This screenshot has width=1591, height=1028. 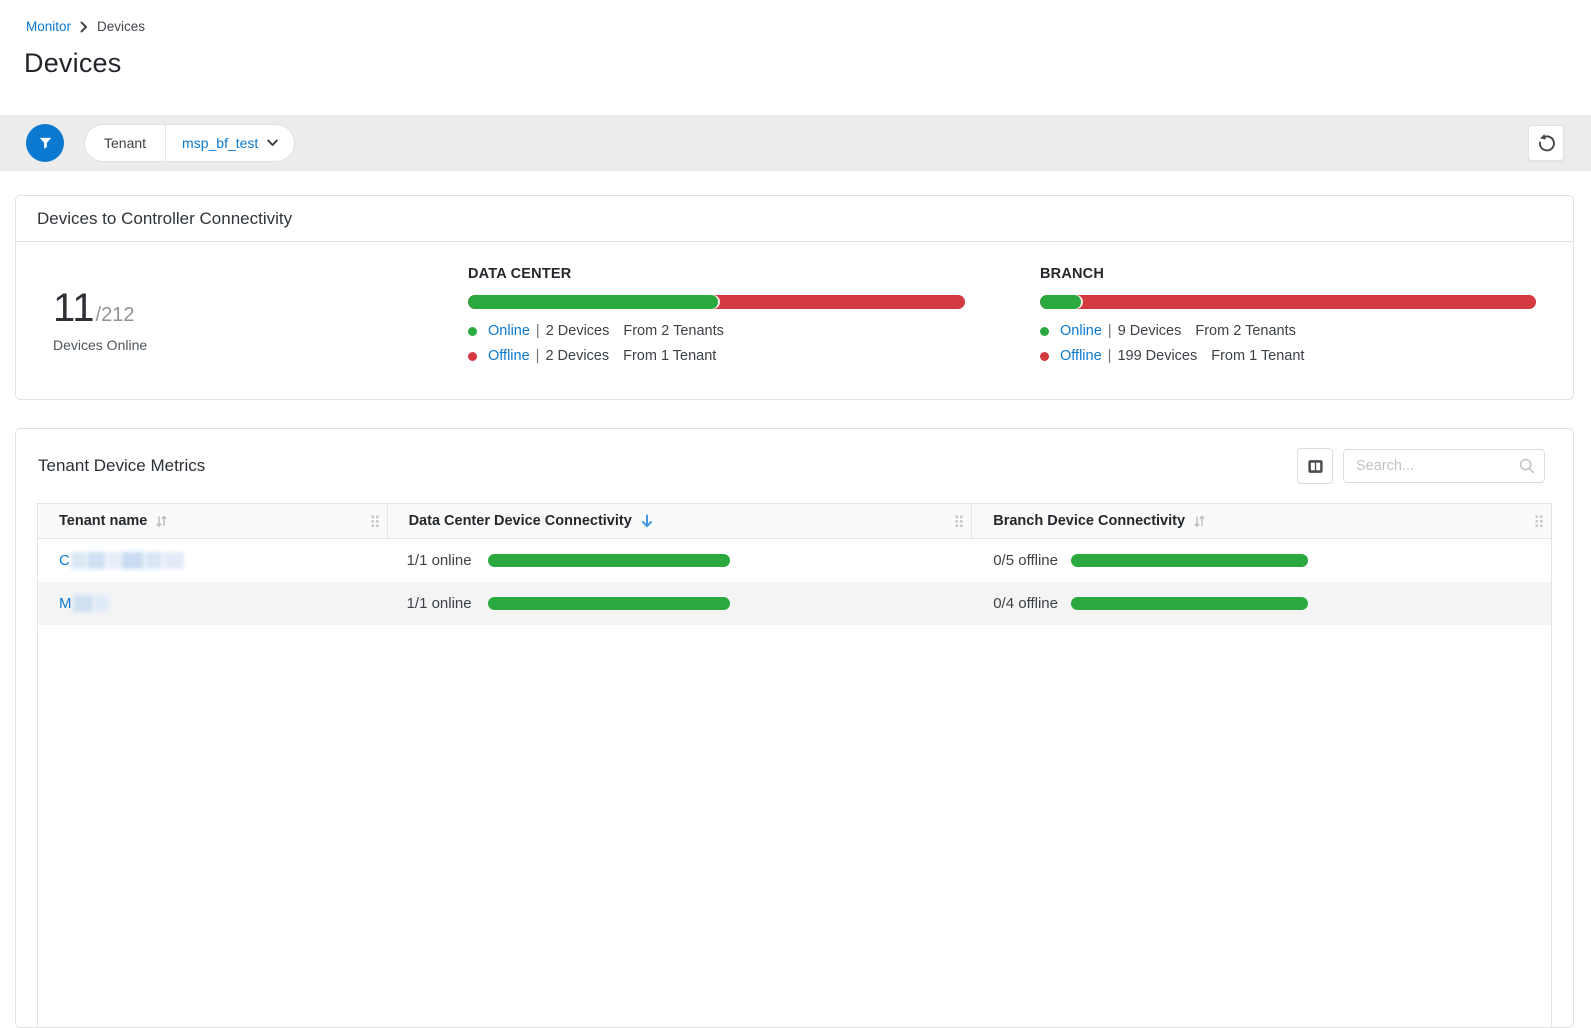 What do you see at coordinates (1081, 356) in the screenshot?
I see `branch-offline-link: Offline` at bounding box center [1081, 356].